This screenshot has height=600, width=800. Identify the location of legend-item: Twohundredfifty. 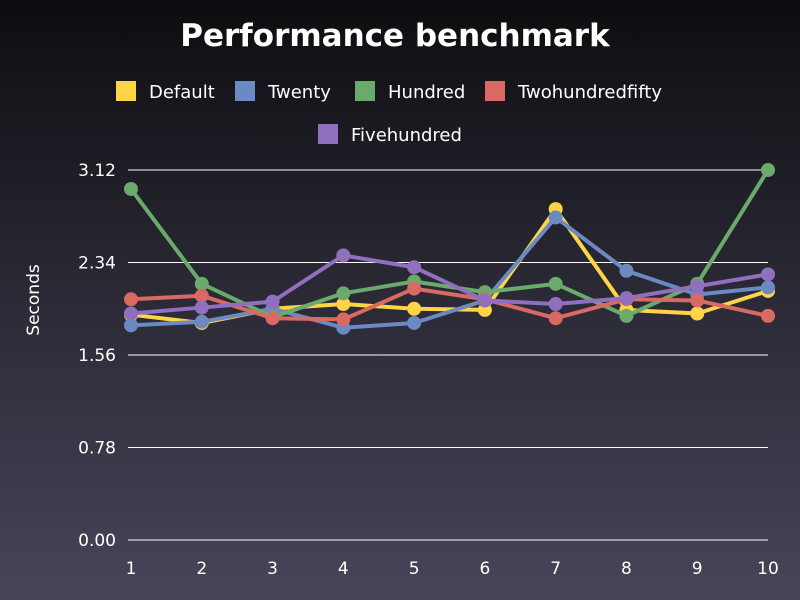
(573, 92).